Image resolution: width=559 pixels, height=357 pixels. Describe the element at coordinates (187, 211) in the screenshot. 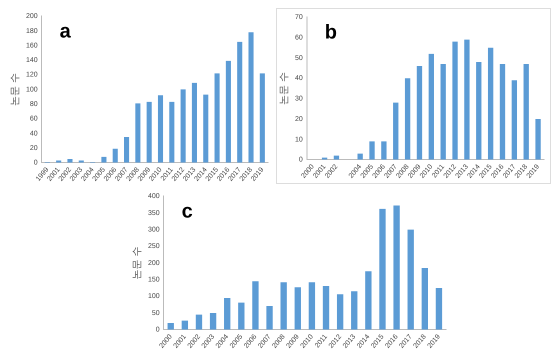

I see `chart-title: c` at that location.